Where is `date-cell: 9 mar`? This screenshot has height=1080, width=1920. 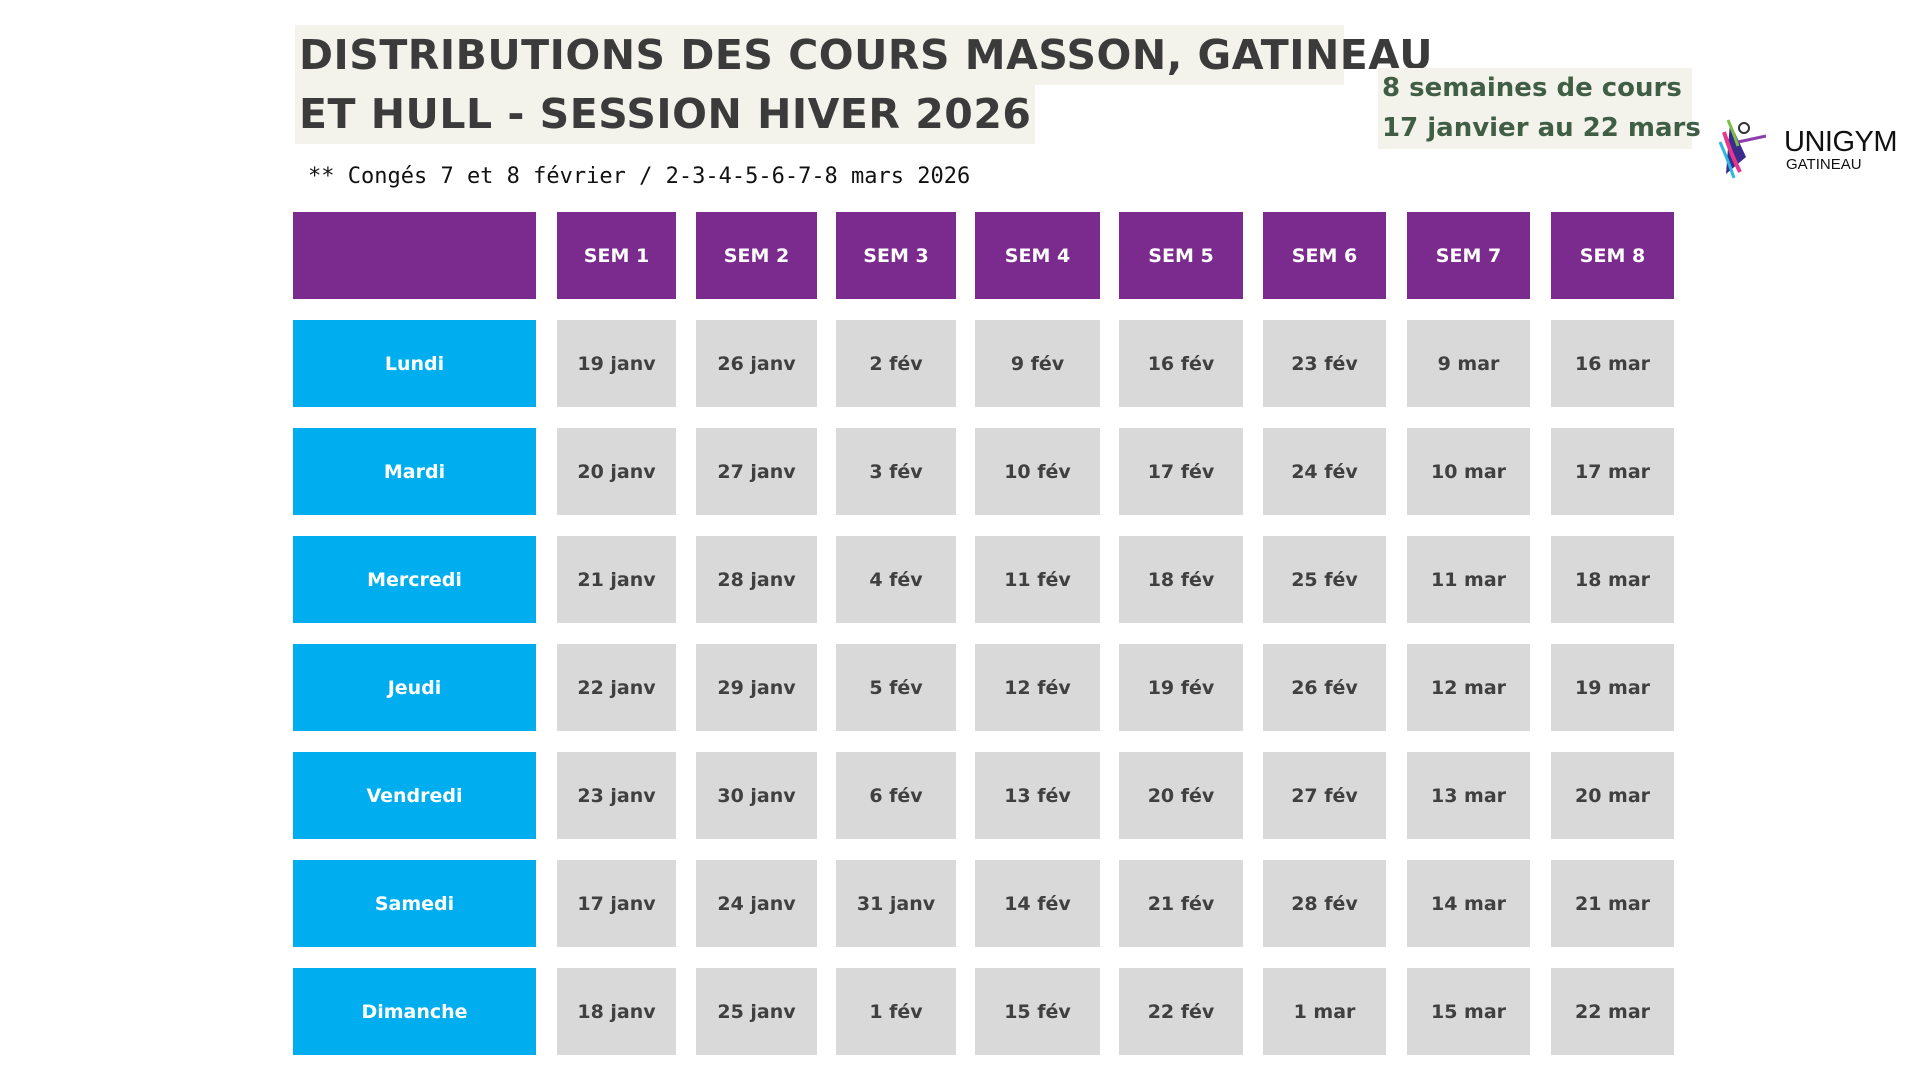 date-cell: 9 mar is located at coordinates (1468, 363).